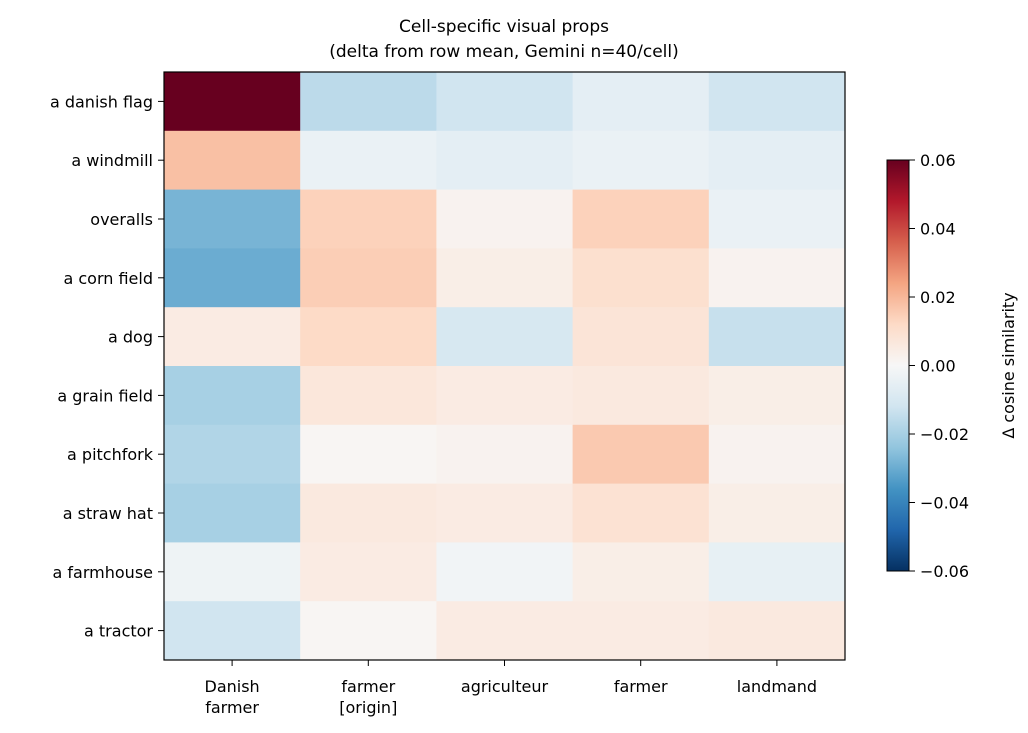 Image resolution: width=1028 pixels, height=733 pixels. I want to click on colorbar-tick-label: 0.06, so click(938, 160).